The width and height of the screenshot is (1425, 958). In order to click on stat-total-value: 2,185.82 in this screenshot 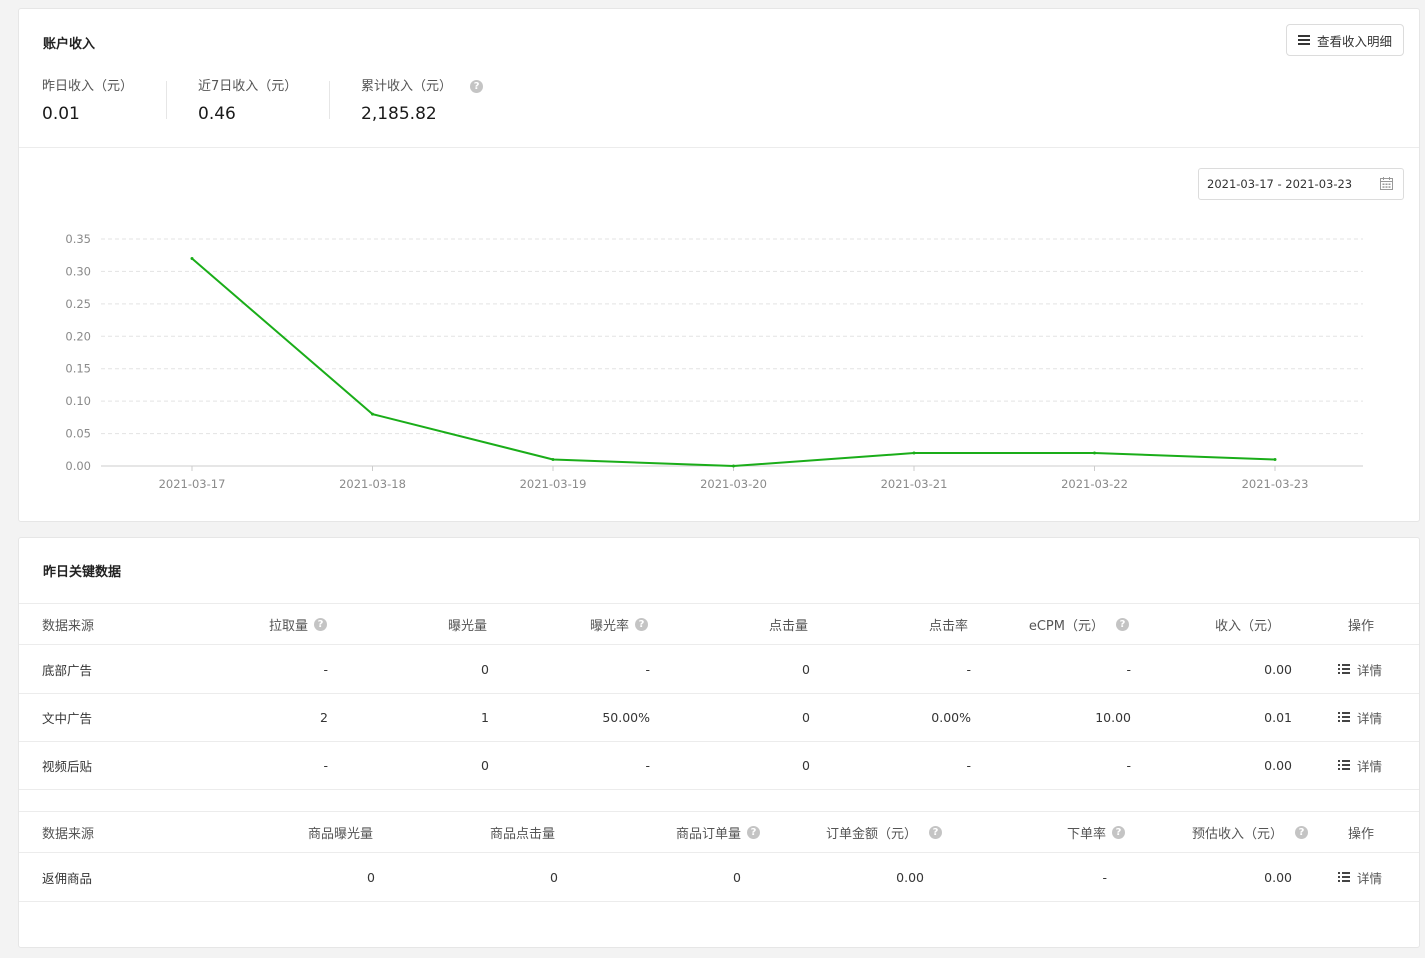, I will do `click(399, 114)`.